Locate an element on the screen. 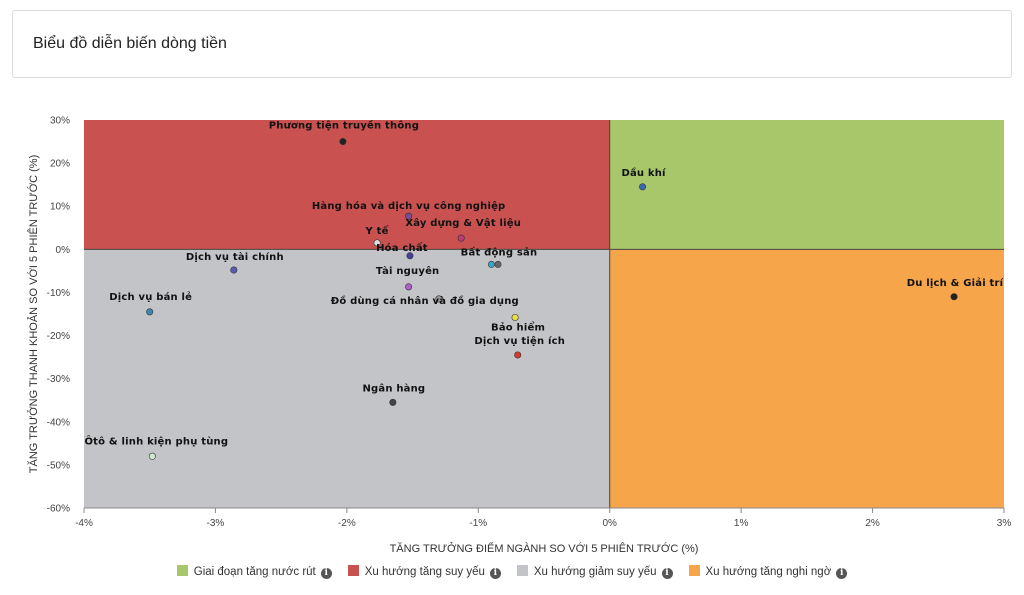 The image size is (1024, 595). data-point-label: Phương tiện truyền thông is located at coordinates (344, 125).